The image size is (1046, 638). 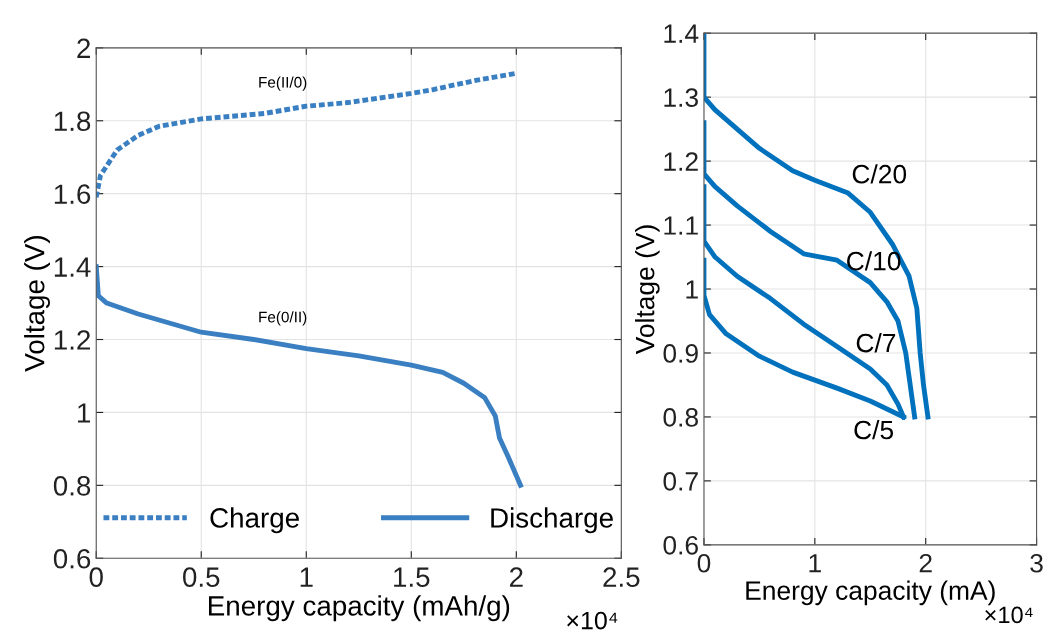 What do you see at coordinates (552, 520) in the screenshot?
I see `legend-label: Discharge` at bounding box center [552, 520].